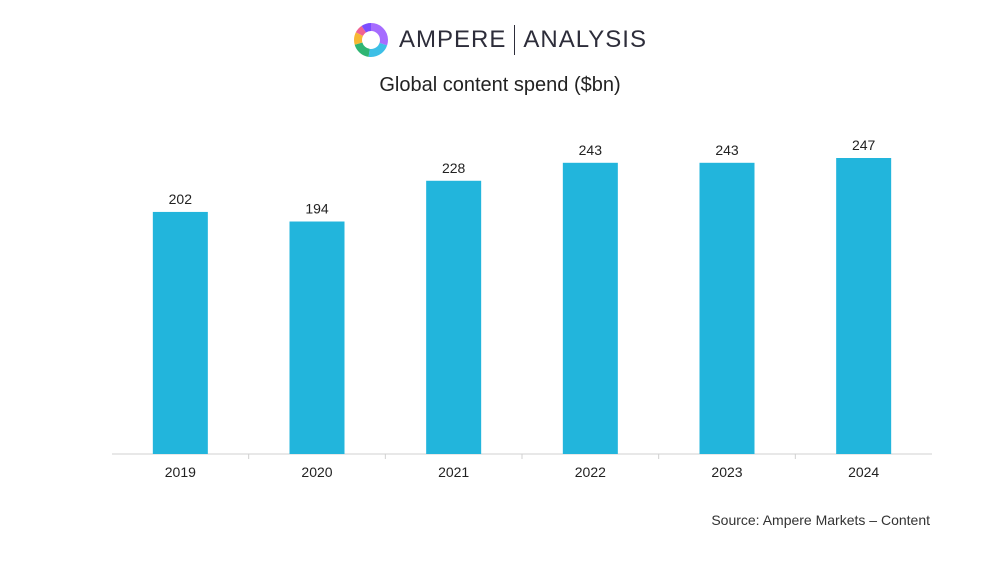 The width and height of the screenshot is (1000, 562). Describe the element at coordinates (591, 150) in the screenshot. I see `data-label-2022: 243` at that location.